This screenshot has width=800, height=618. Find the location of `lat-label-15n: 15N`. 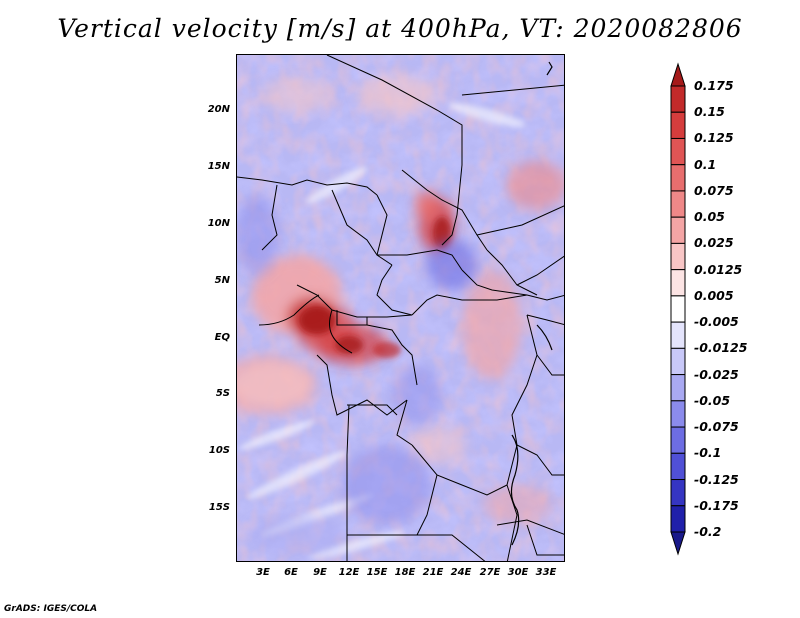

lat-label-15n: 15N is located at coordinates (218, 166).